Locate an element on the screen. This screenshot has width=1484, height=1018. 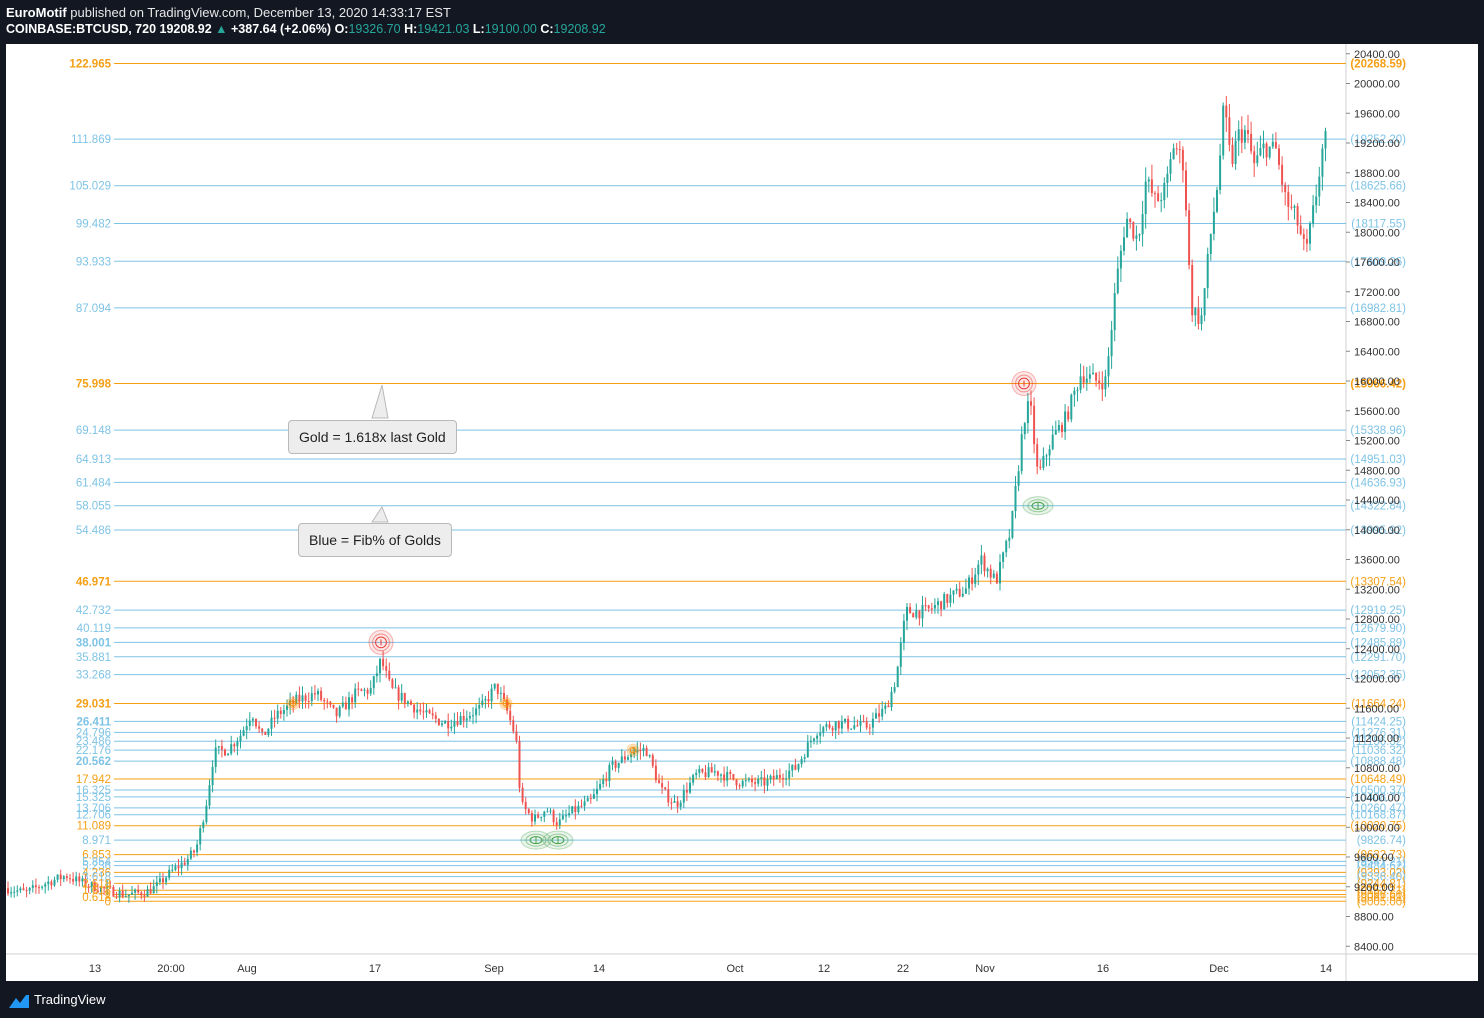
price-tick-label: 10000.00 is located at coordinates (1377, 828).